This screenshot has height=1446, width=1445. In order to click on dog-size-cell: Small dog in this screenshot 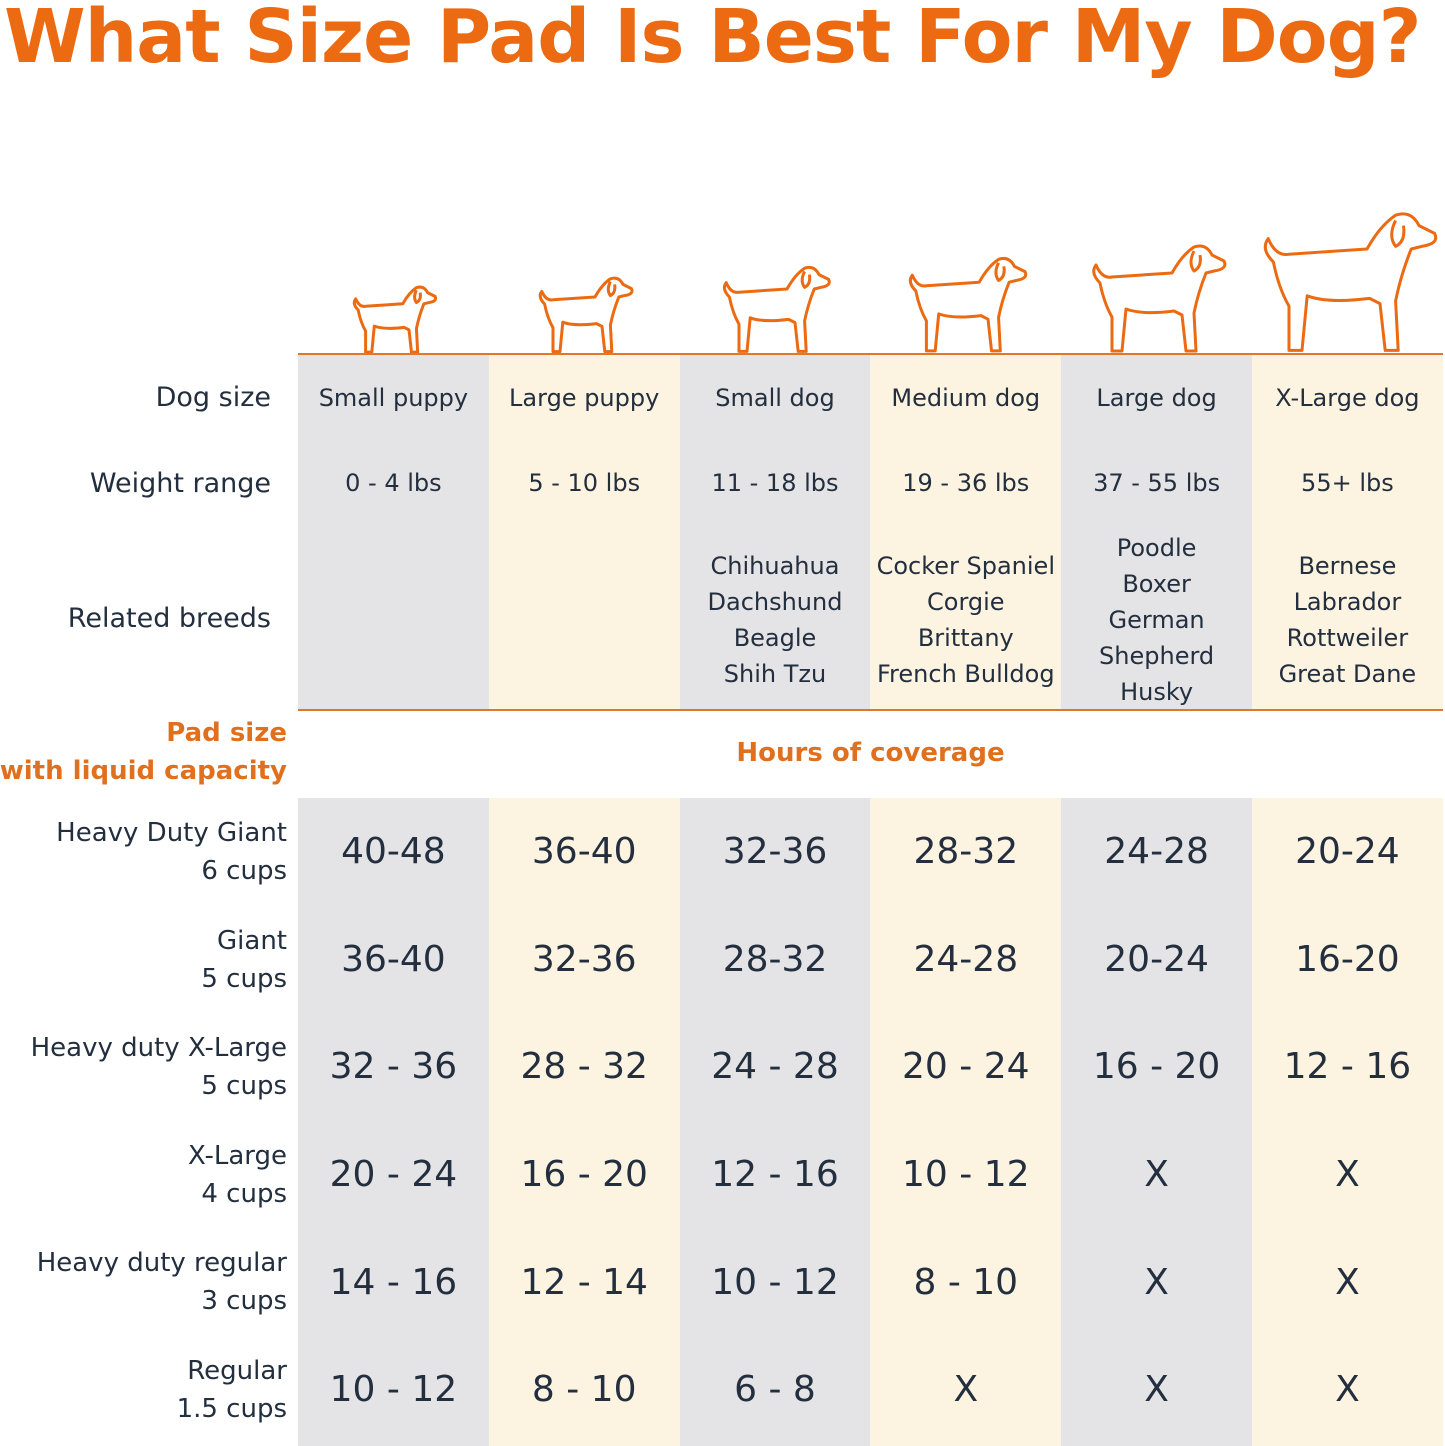, I will do `click(775, 398)`.